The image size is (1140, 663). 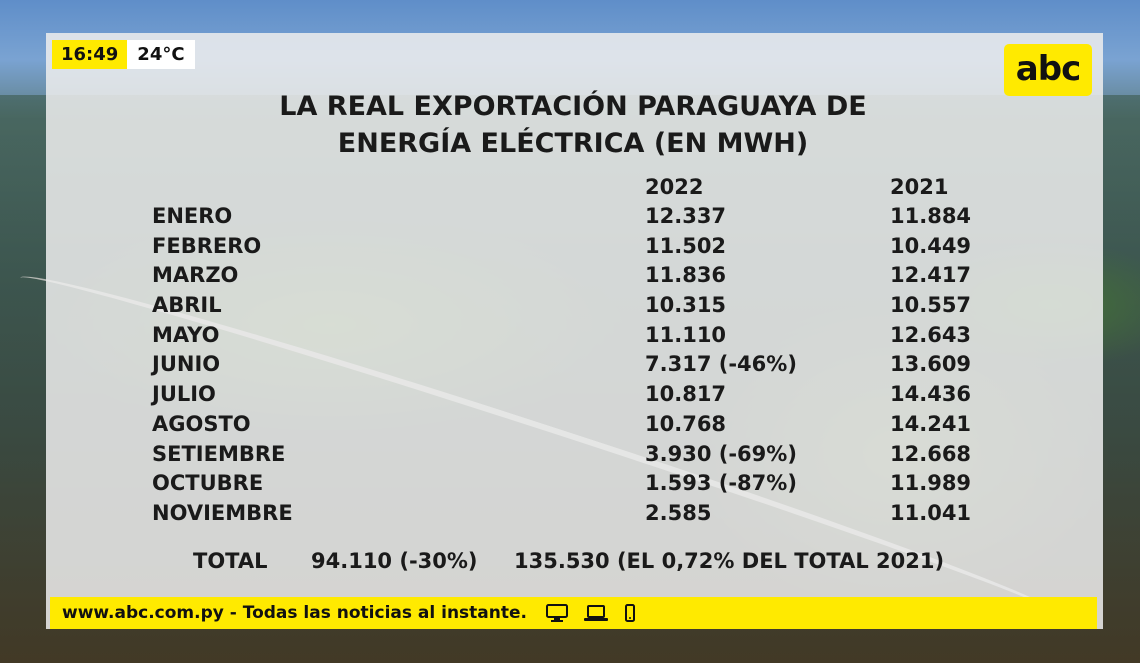 What do you see at coordinates (931, 453) in the screenshot?
I see `value-2021: 12.668` at bounding box center [931, 453].